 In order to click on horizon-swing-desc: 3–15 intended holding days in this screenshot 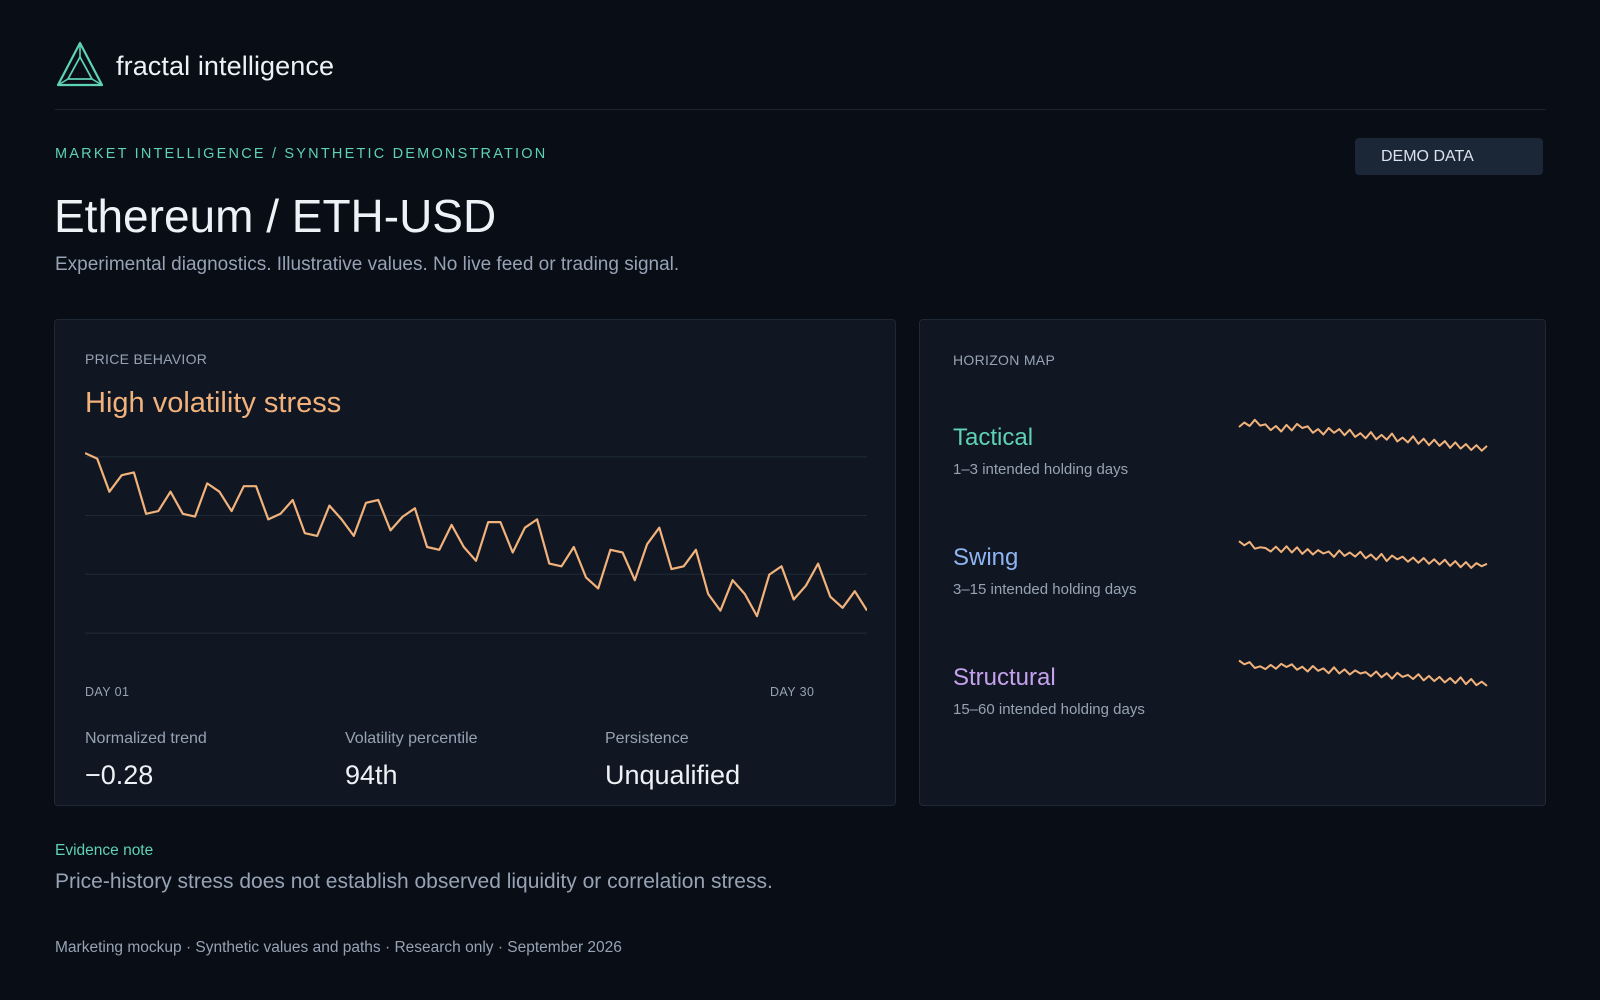, I will do `click(1045, 589)`.